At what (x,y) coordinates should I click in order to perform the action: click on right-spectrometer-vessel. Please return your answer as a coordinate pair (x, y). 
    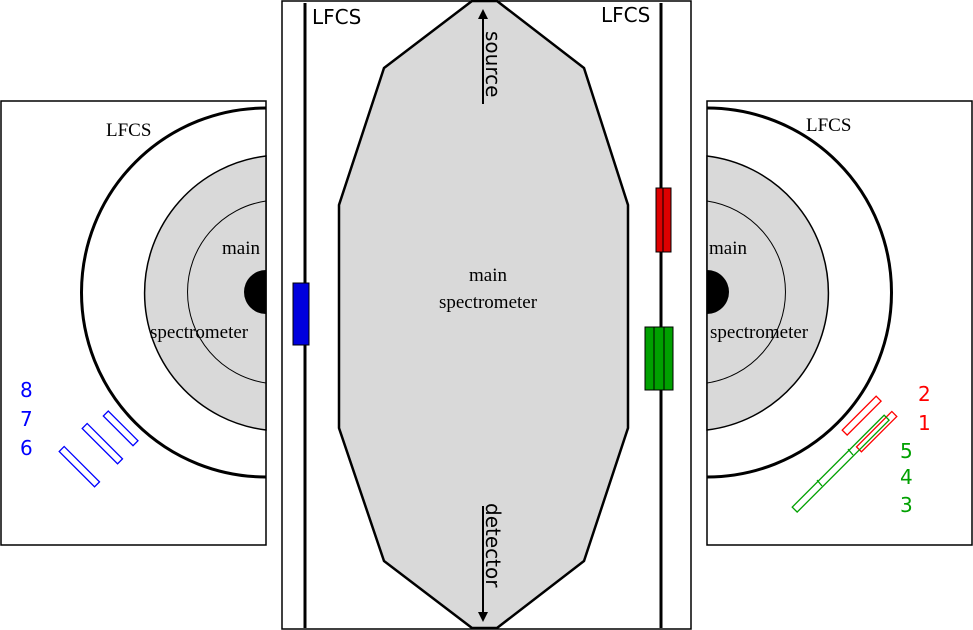
    Looking at the image, I should click on (768, 293).